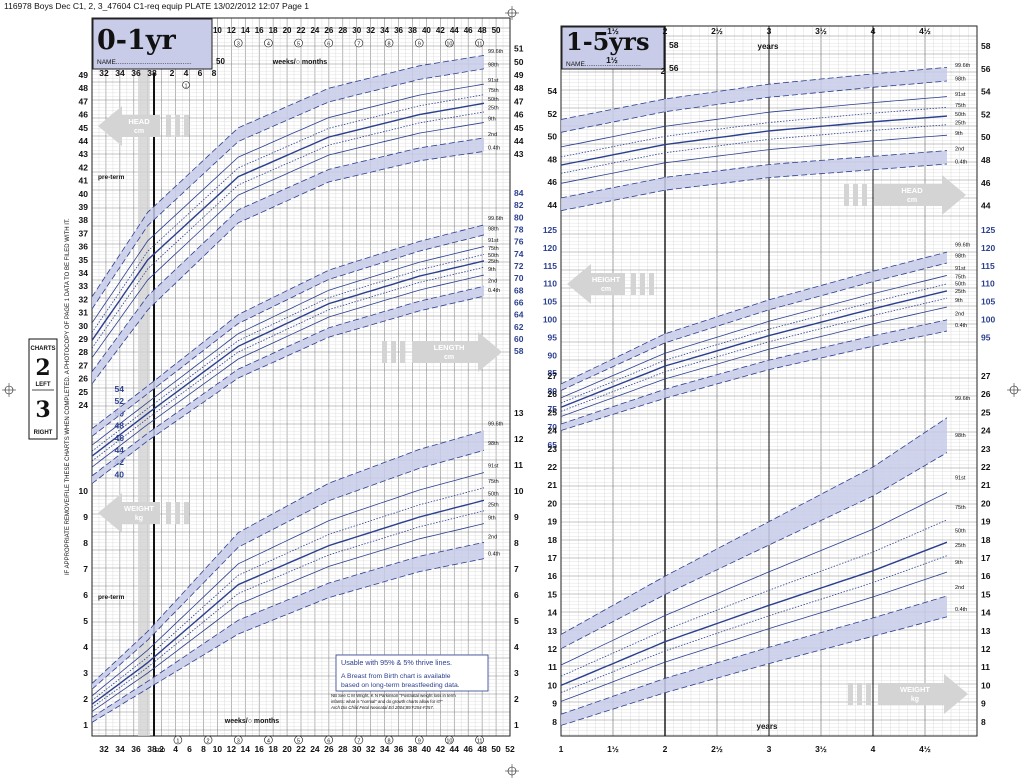 This screenshot has width=1024, height=780. Describe the element at coordinates (496, 749) in the screenshot. I see `bottom-week-label: 50` at that location.